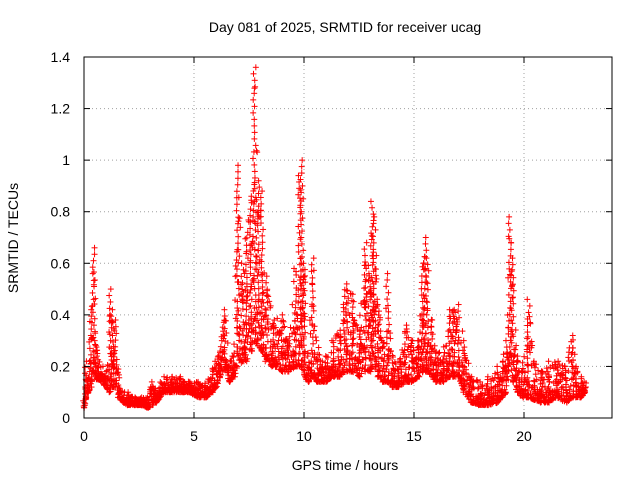 This screenshot has height=480, width=640. I want to click on x-tick-label: 10, so click(304, 436).